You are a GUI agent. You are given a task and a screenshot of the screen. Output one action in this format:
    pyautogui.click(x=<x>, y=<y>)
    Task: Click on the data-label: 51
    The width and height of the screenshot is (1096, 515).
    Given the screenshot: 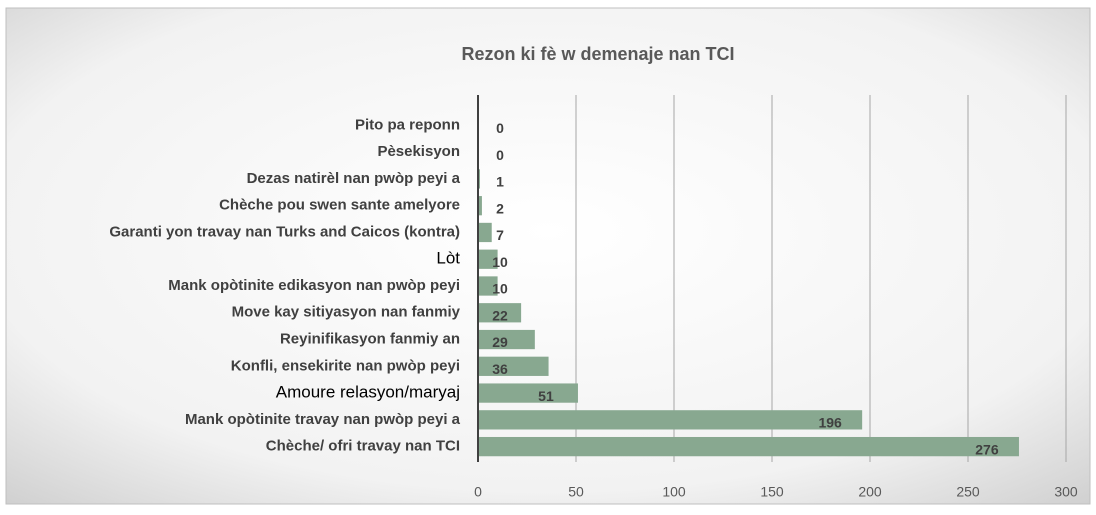 What is the action you would take?
    pyautogui.click(x=546, y=396)
    